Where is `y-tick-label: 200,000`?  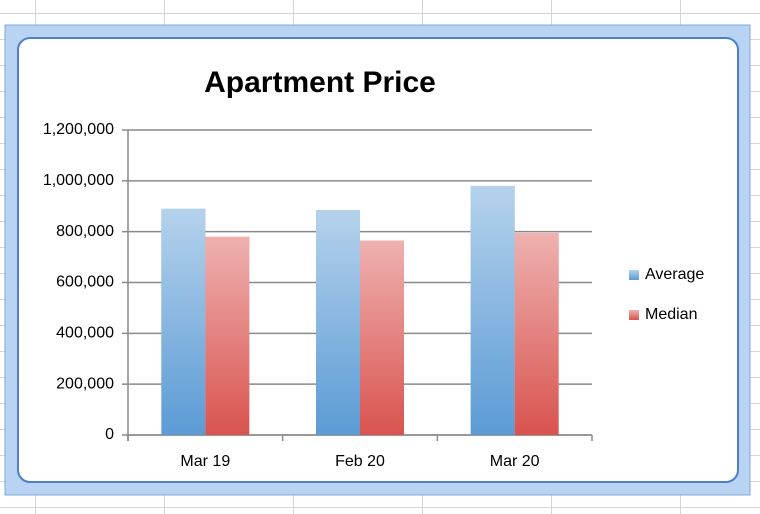
y-tick-label: 200,000 is located at coordinates (85, 383).